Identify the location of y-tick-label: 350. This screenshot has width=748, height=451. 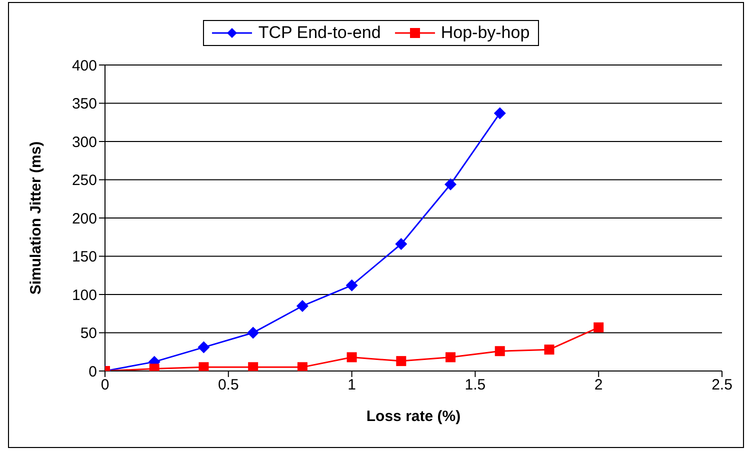
(84, 104).